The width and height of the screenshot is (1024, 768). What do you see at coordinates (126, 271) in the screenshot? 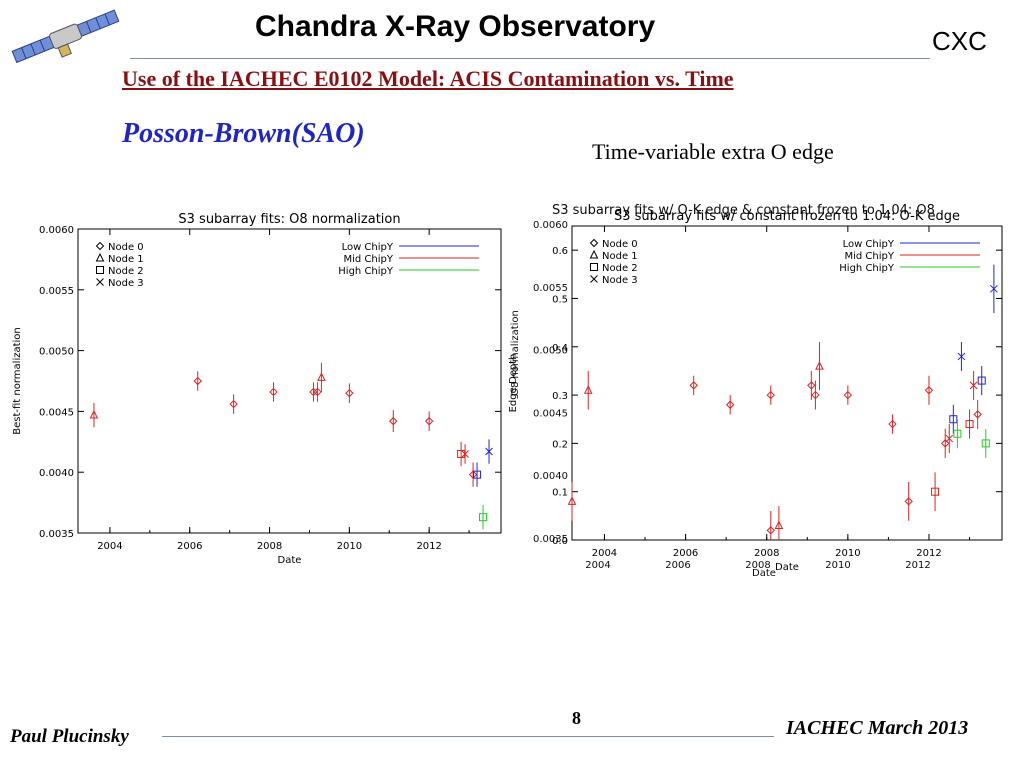
I see `legend-marker-label: Node 2` at bounding box center [126, 271].